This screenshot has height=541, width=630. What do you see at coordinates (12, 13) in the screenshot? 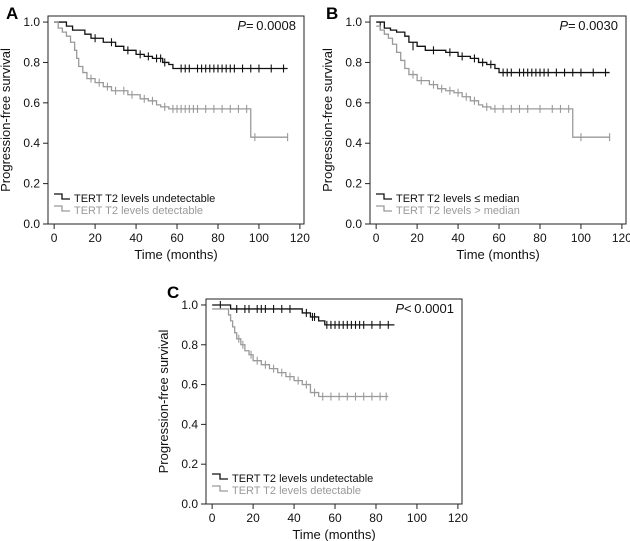
I see `panel-label: A` at bounding box center [12, 13].